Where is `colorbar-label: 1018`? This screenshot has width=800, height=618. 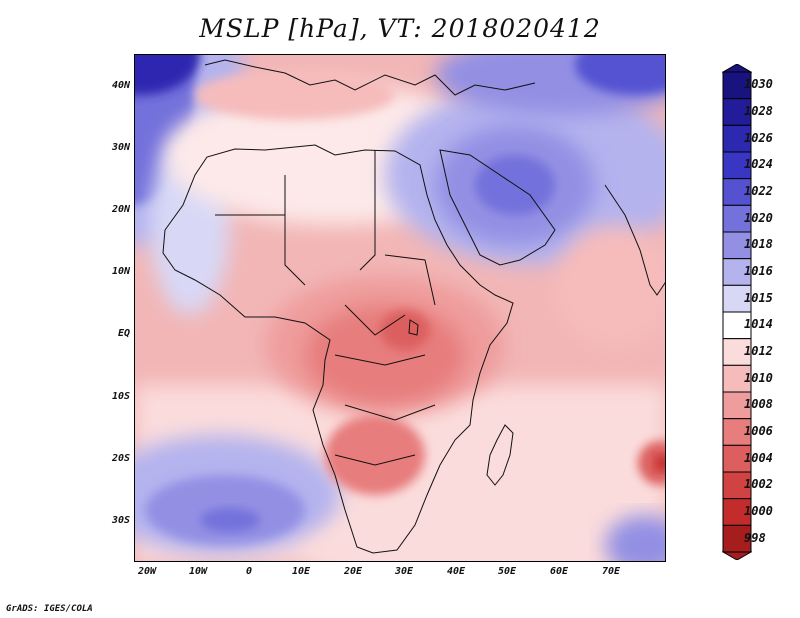 colorbar-label: 1018 is located at coordinates (758, 244).